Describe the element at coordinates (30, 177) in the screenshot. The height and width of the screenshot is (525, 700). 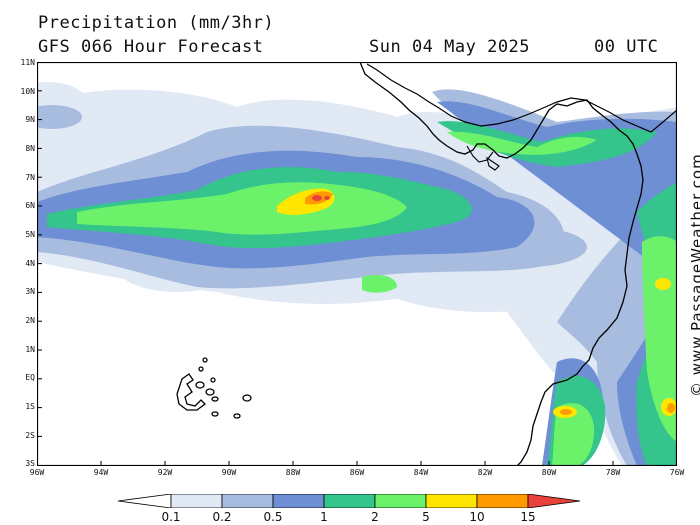
I see `lat-tick-label: 7N` at that location.